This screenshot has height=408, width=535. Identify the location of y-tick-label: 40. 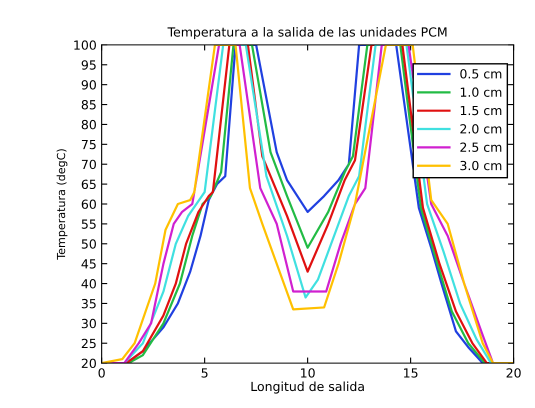
(88, 283).